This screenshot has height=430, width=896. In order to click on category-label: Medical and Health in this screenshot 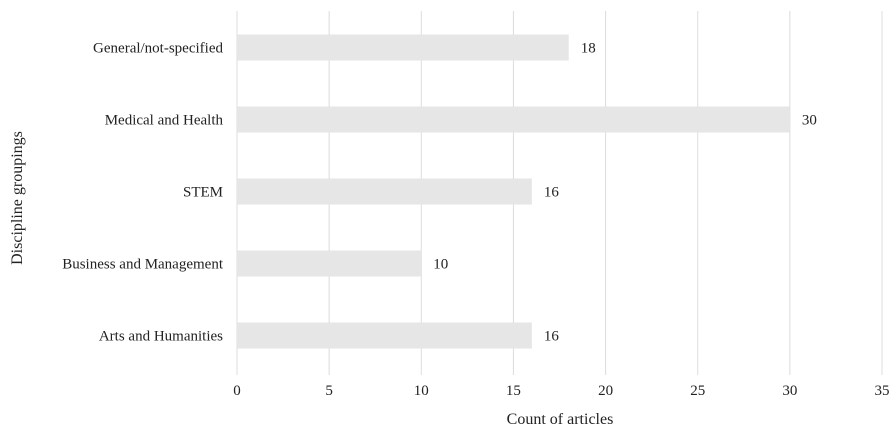, I will do `click(164, 121)`.